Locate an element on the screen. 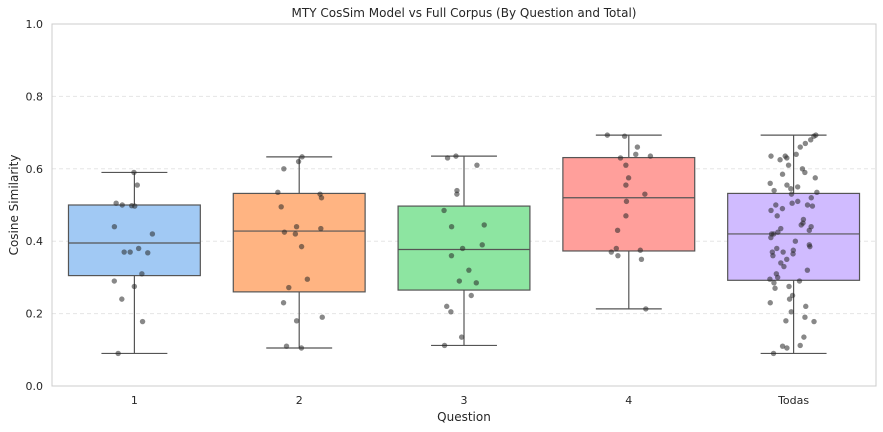  x-tick-label: 2 is located at coordinates (299, 400).